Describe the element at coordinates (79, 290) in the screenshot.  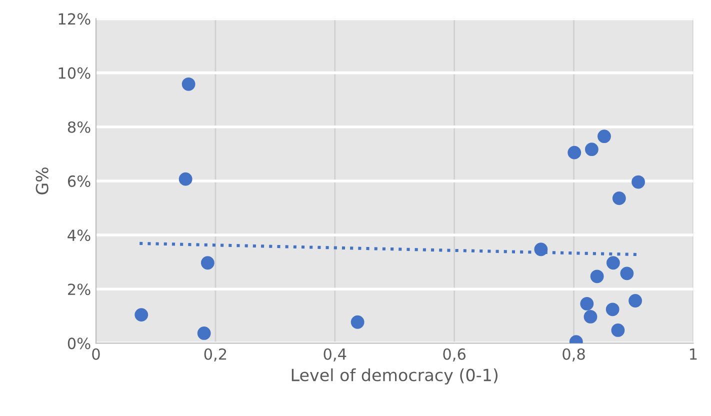
I see `y-tick-label: 2%` at that location.